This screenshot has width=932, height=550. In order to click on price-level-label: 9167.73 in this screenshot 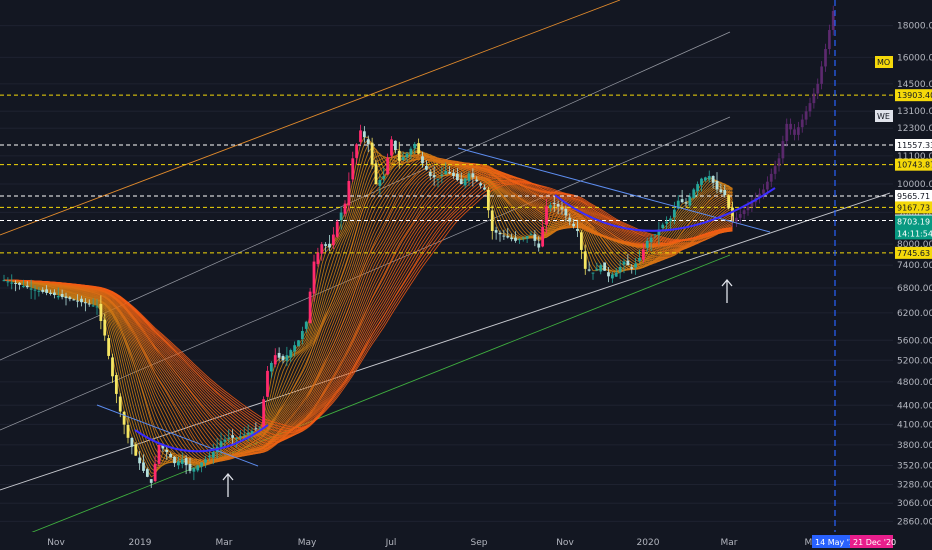, I will do `click(913, 207)`.